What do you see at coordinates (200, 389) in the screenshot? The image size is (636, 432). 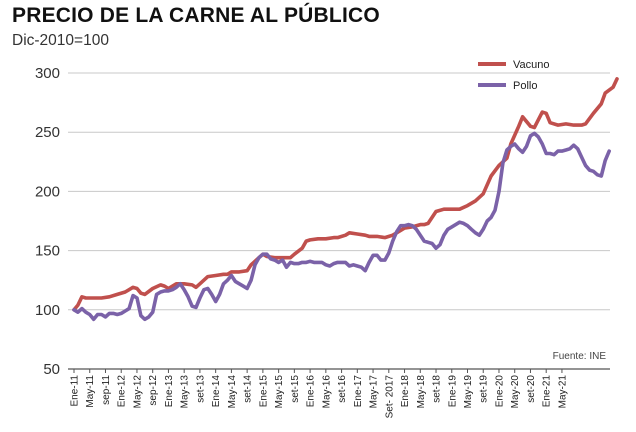 I see `x-tick-label: set-13` at bounding box center [200, 389].